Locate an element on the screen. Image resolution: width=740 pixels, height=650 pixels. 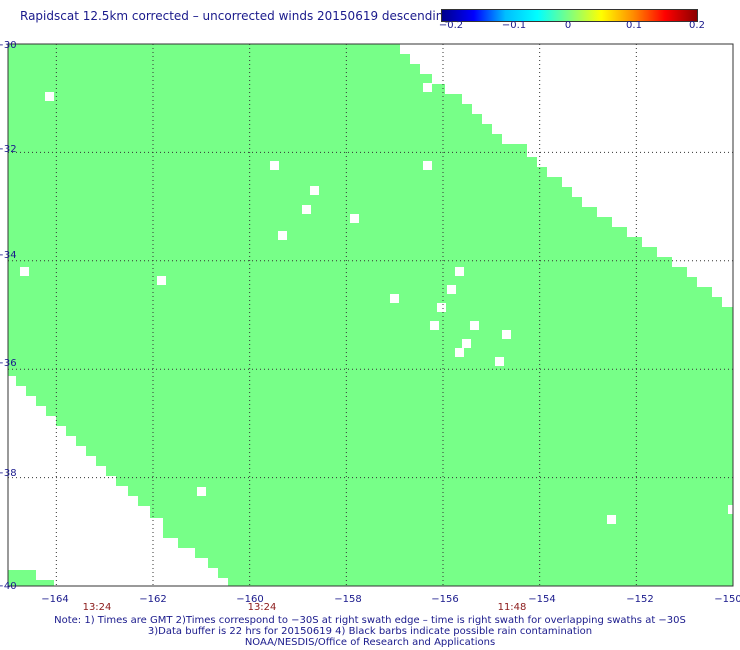
lon-tick-label: −156 is located at coordinates (444, 599).